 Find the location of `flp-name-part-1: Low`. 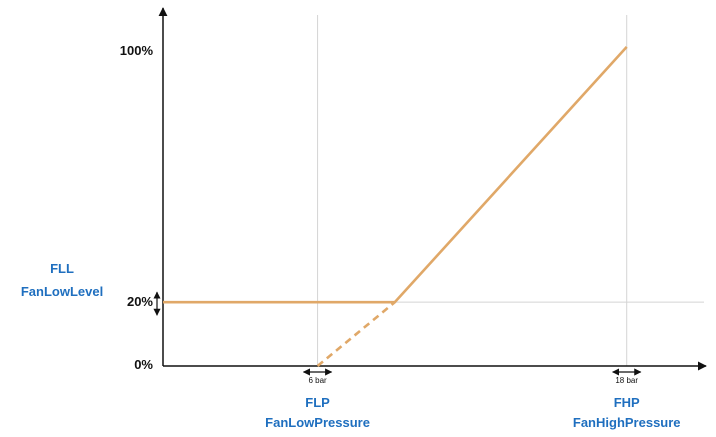

flp-name-part-1: Low is located at coordinates (301, 422).